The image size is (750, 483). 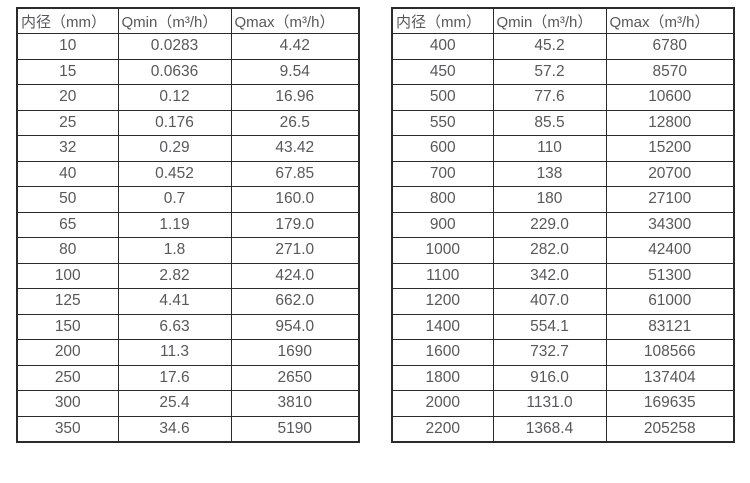 I want to click on cell-inner-diameter: 2000, so click(x=442, y=403).